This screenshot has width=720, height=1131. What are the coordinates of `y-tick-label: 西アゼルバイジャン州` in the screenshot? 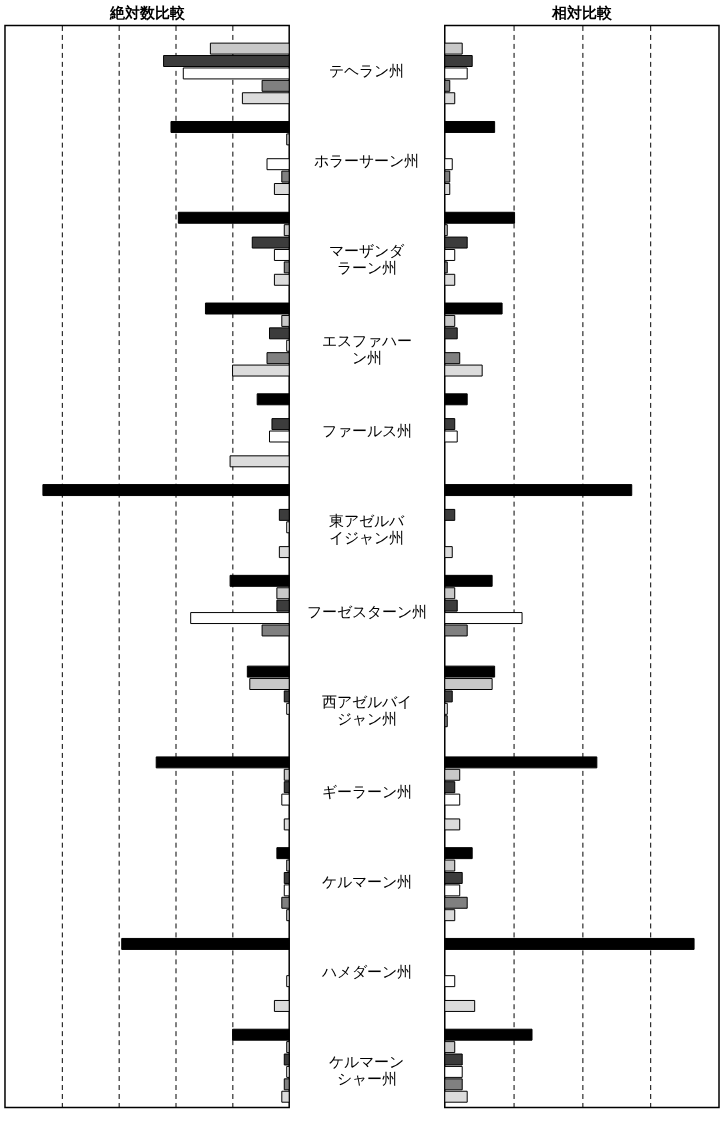 It's located at (366, 710).